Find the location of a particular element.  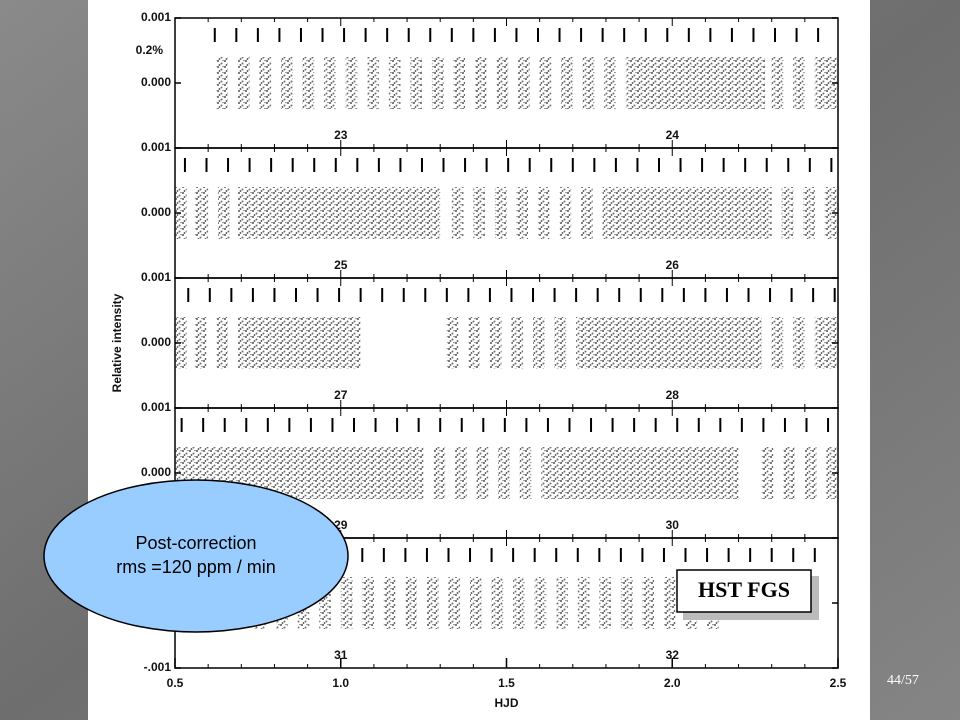

callout-text: Post-correction is located at coordinates (195, 543).